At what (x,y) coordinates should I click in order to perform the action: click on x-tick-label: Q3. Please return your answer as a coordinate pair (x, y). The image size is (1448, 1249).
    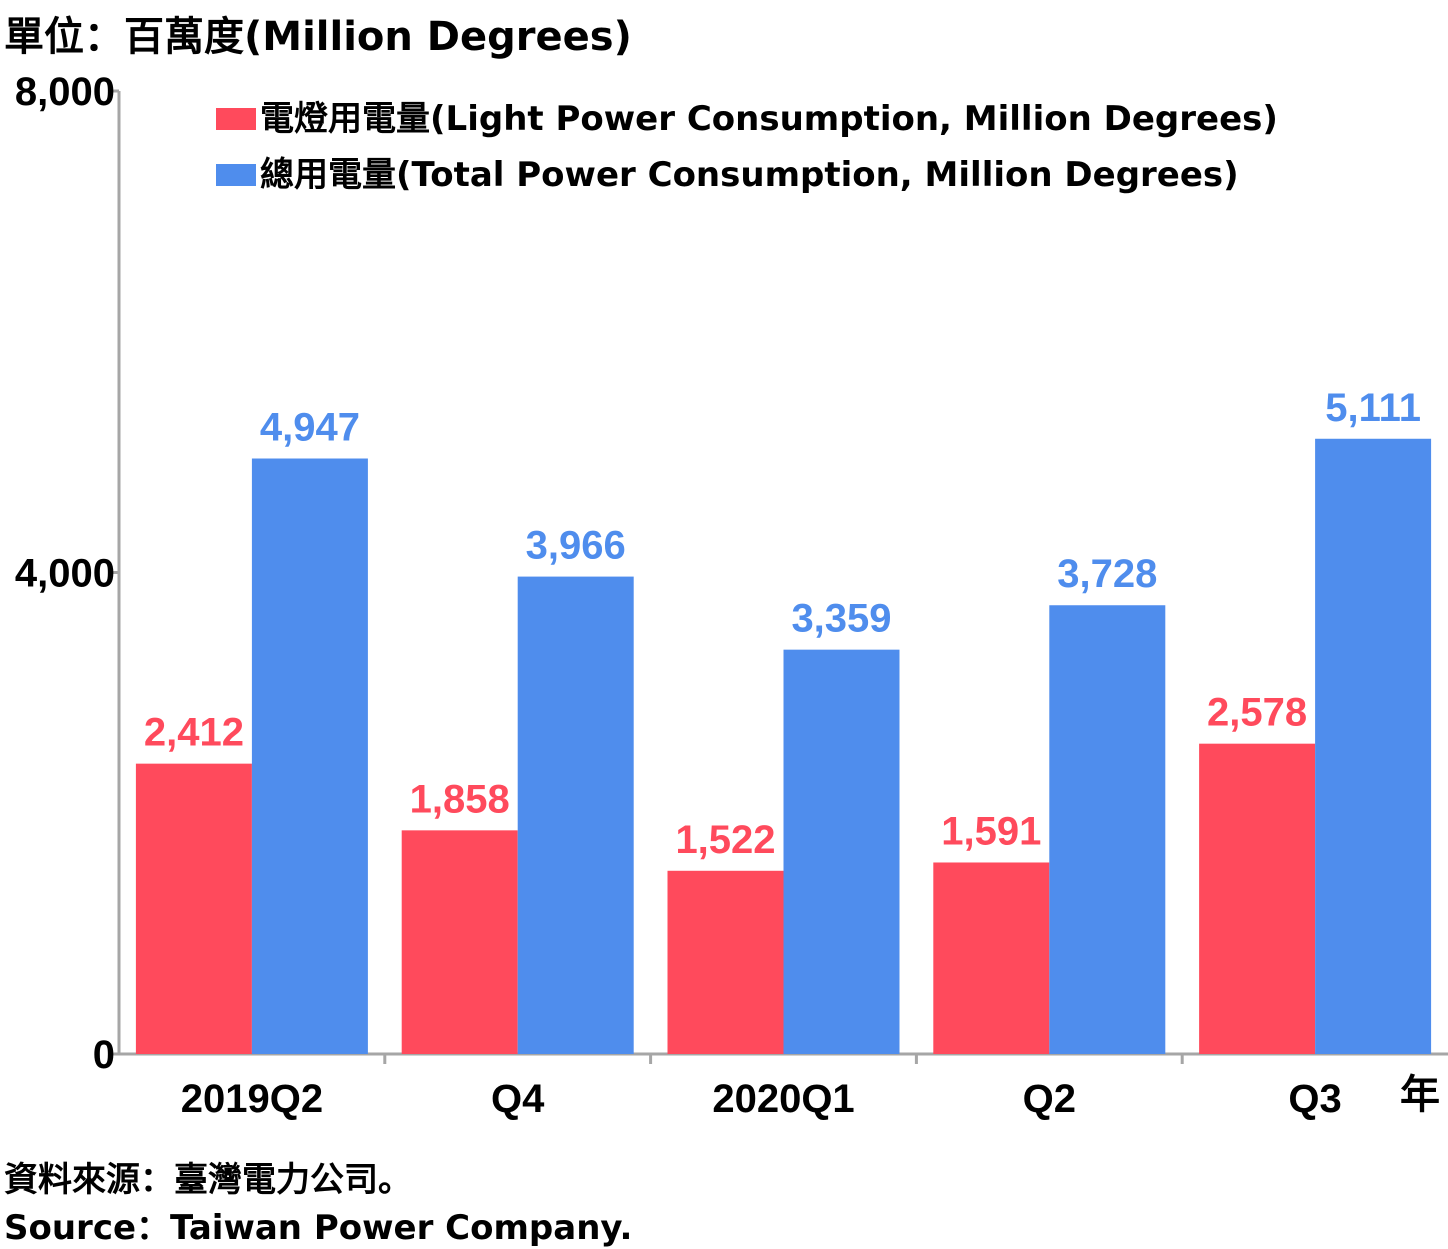
    Looking at the image, I should click on (1314, 1099).